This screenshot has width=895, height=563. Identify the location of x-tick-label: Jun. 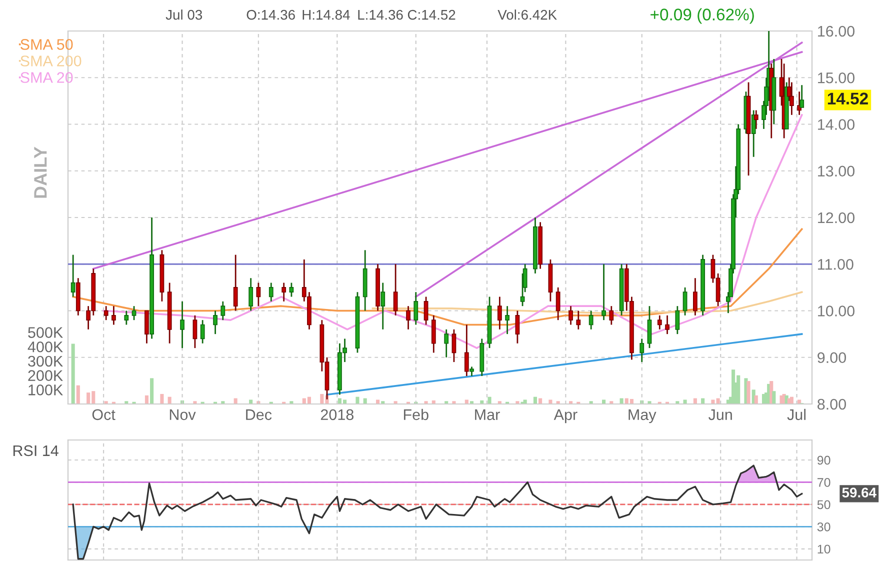
(720, 414).